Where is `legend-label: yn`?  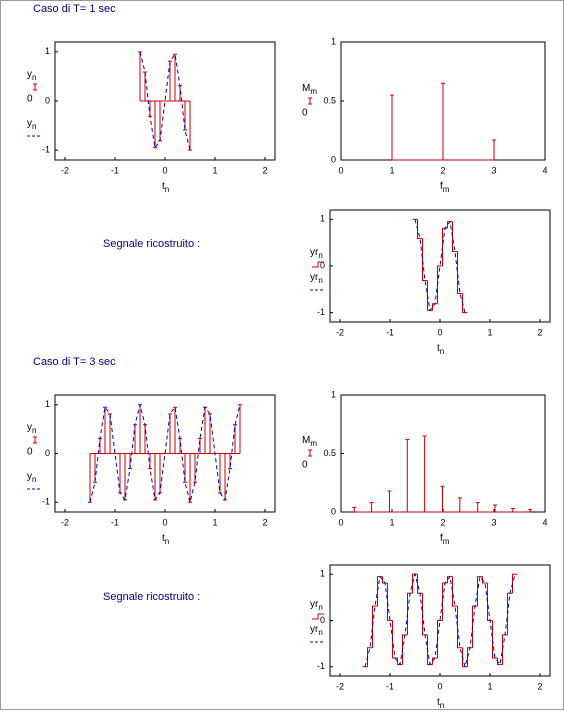
legend-label: yn is located at coordinates (31, 477).